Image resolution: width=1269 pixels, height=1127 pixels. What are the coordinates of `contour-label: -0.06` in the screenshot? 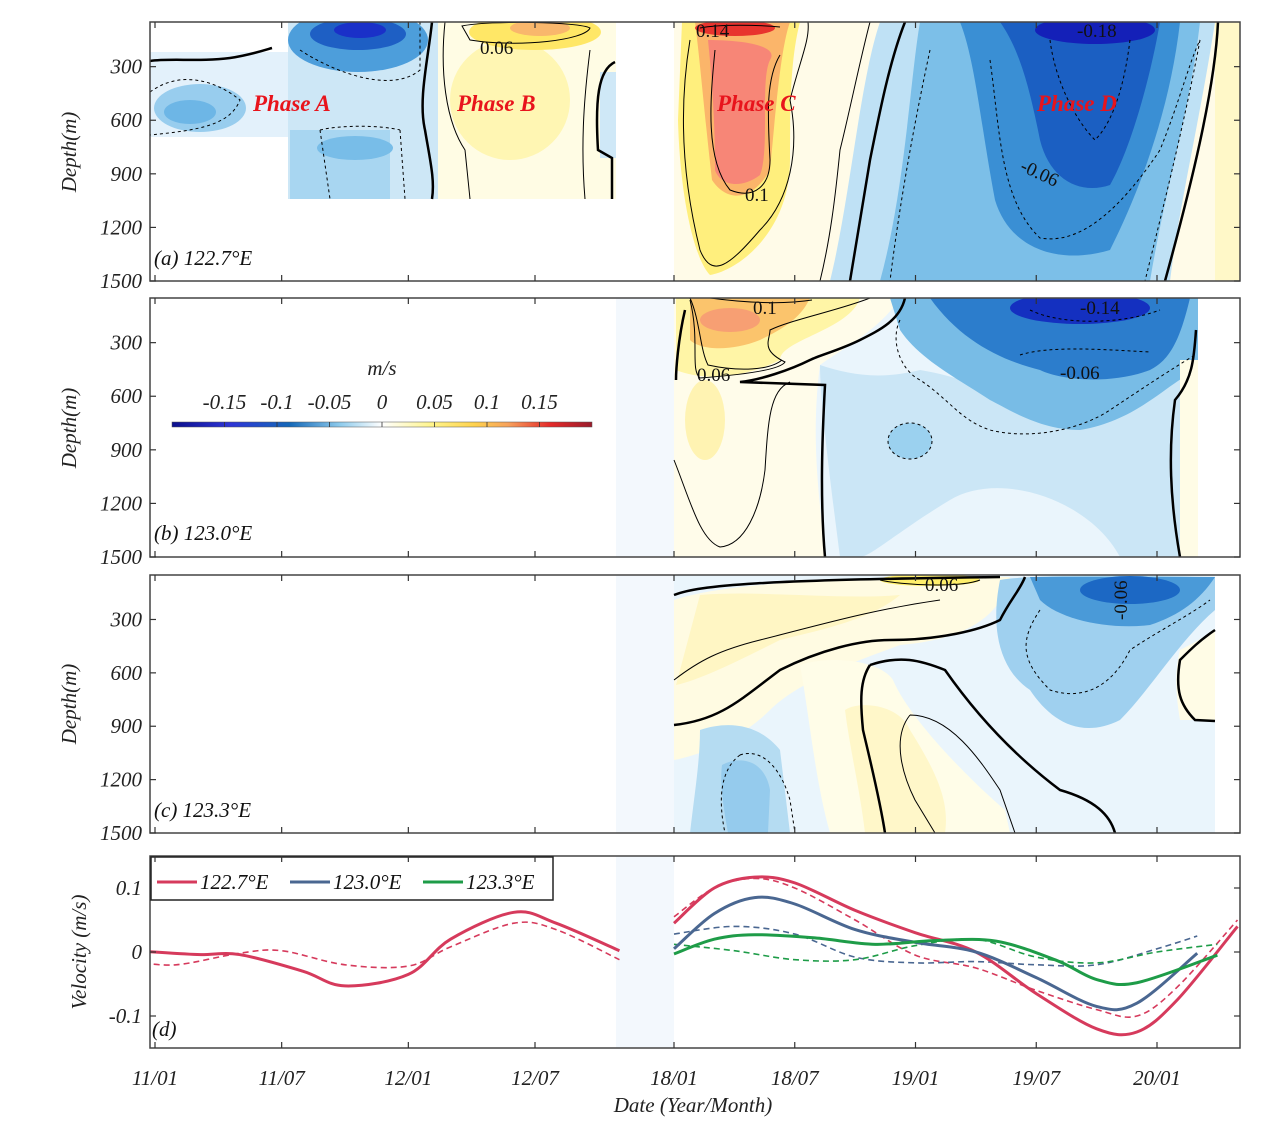 It's located at (1080, 373).